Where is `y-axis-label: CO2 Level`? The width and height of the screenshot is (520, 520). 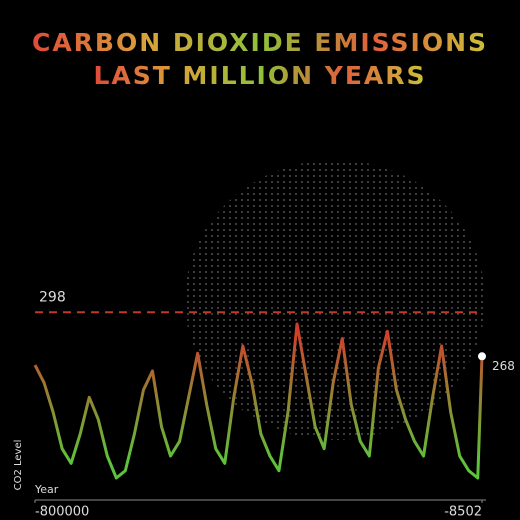
y-axis-label: CO2 Level is located at coordinates (18, 465).